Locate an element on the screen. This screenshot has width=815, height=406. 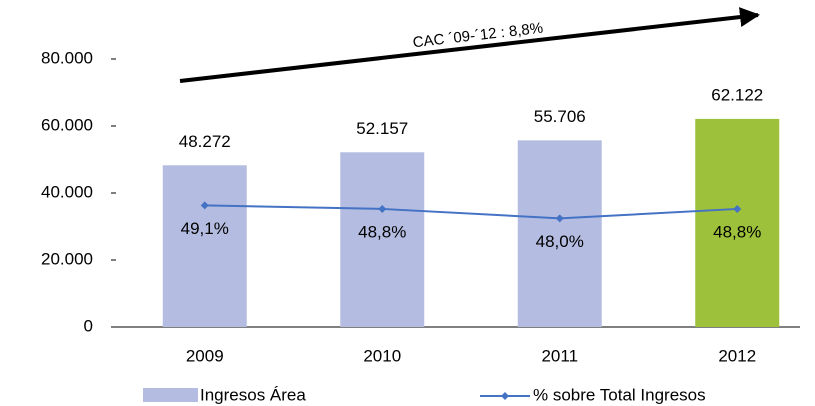
x-tick-label: 2009 is located at coordinates (205, 355).